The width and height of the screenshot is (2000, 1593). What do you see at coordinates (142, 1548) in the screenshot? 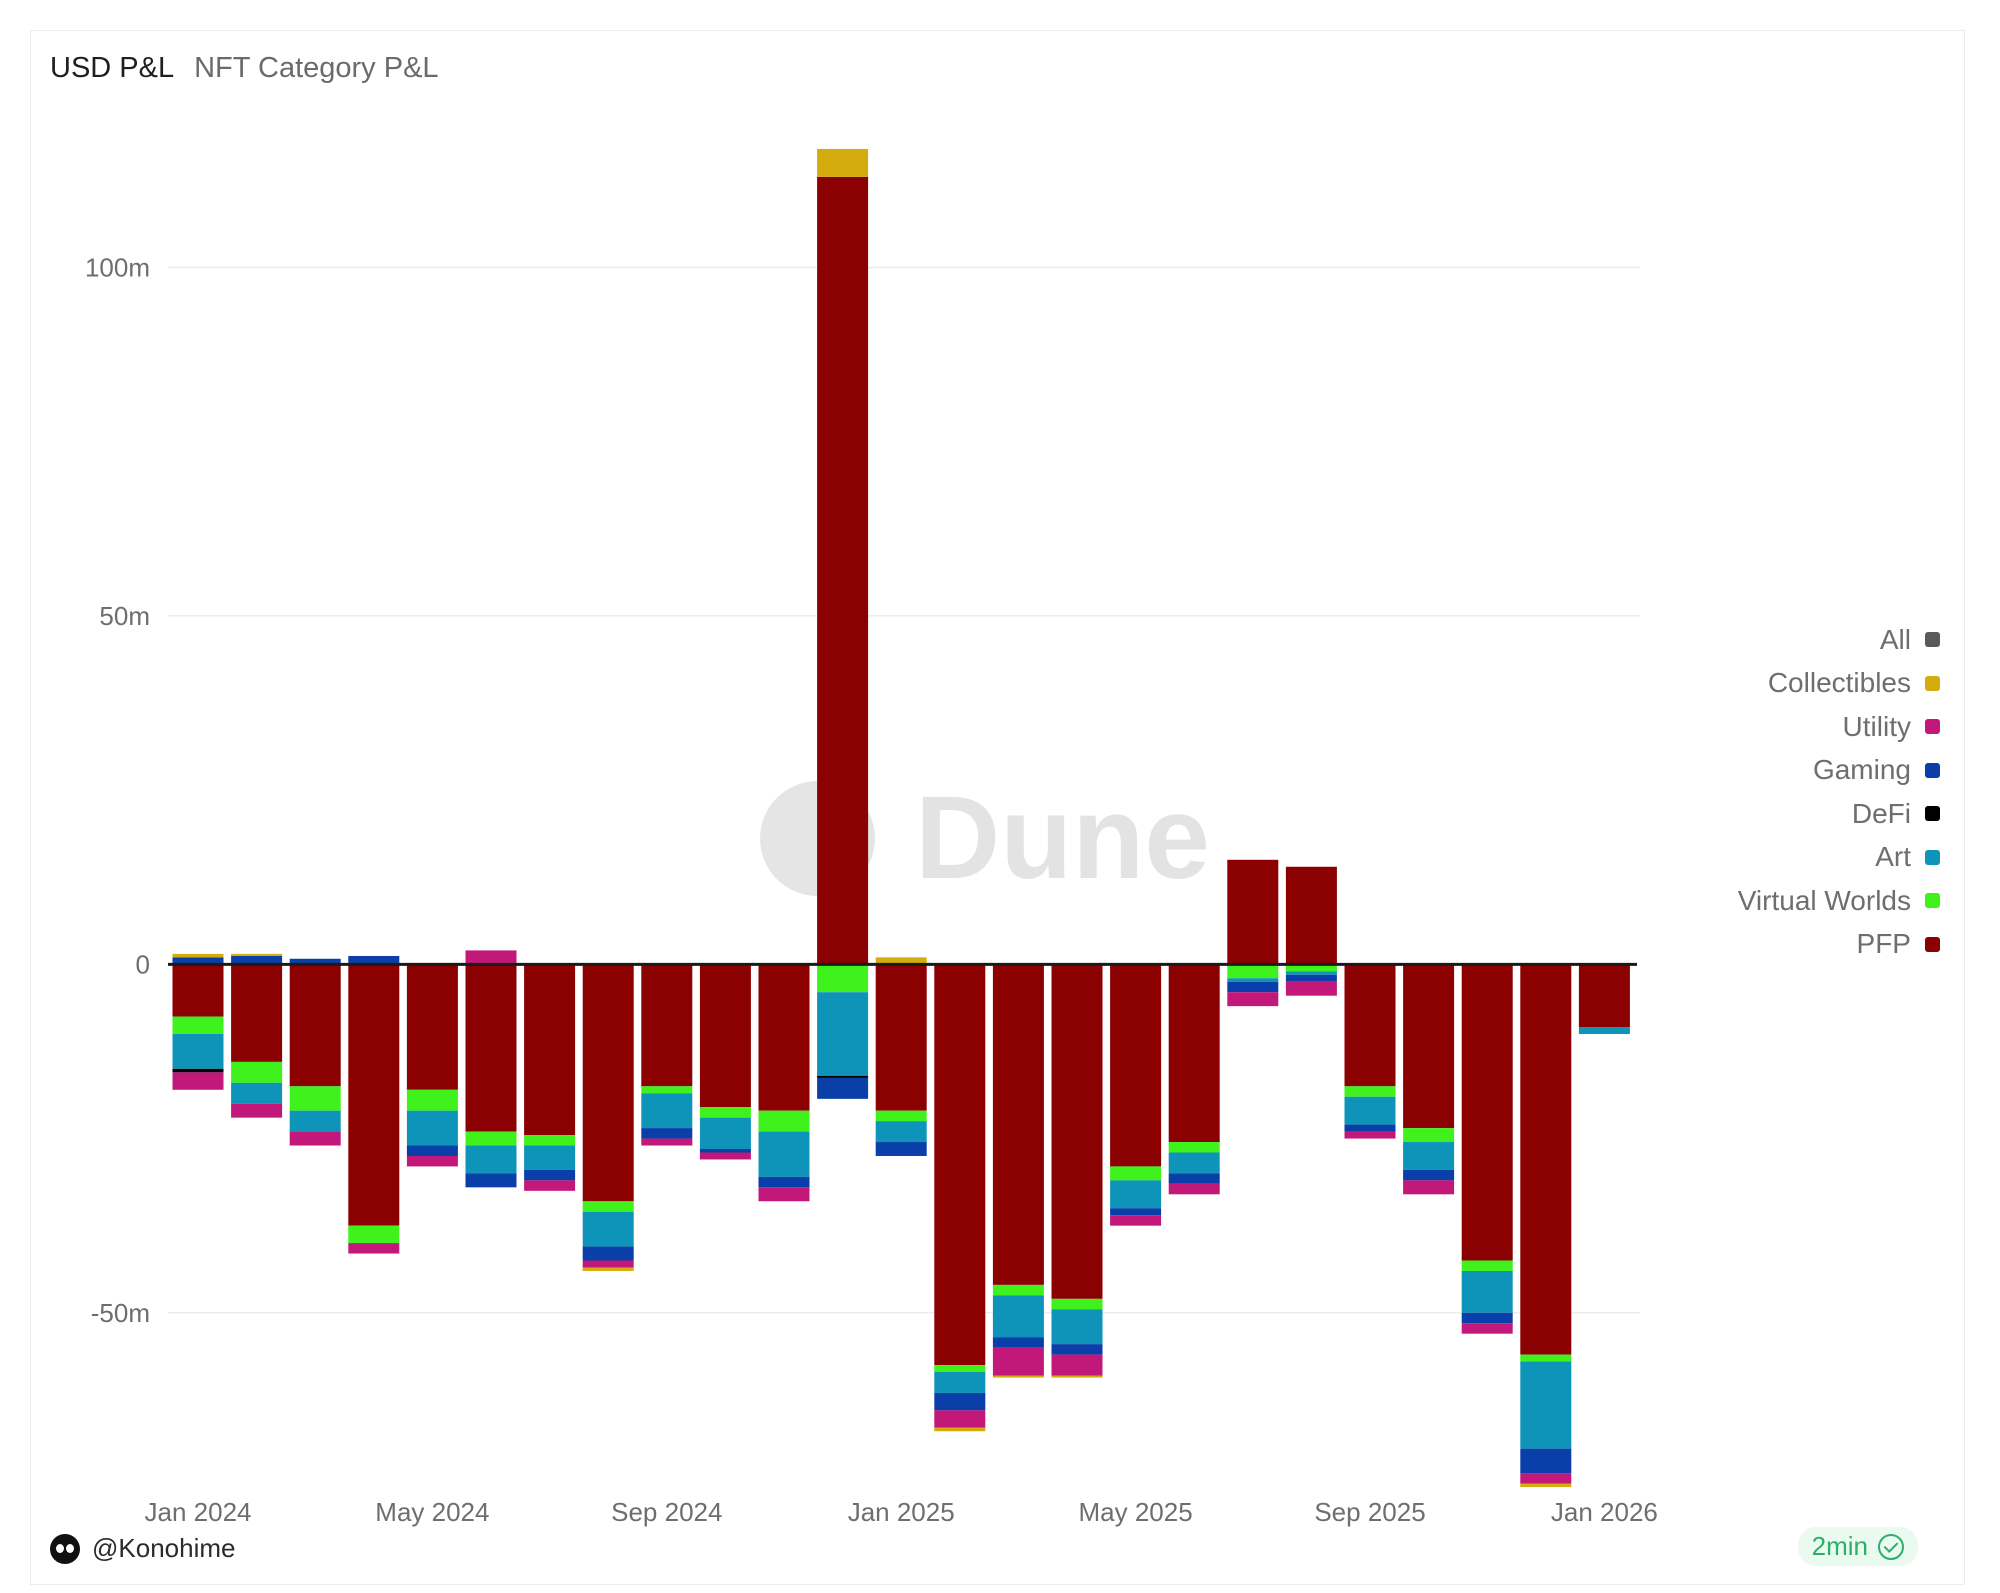
I see `author: @Konohime` at bounding box center [142, 1548].